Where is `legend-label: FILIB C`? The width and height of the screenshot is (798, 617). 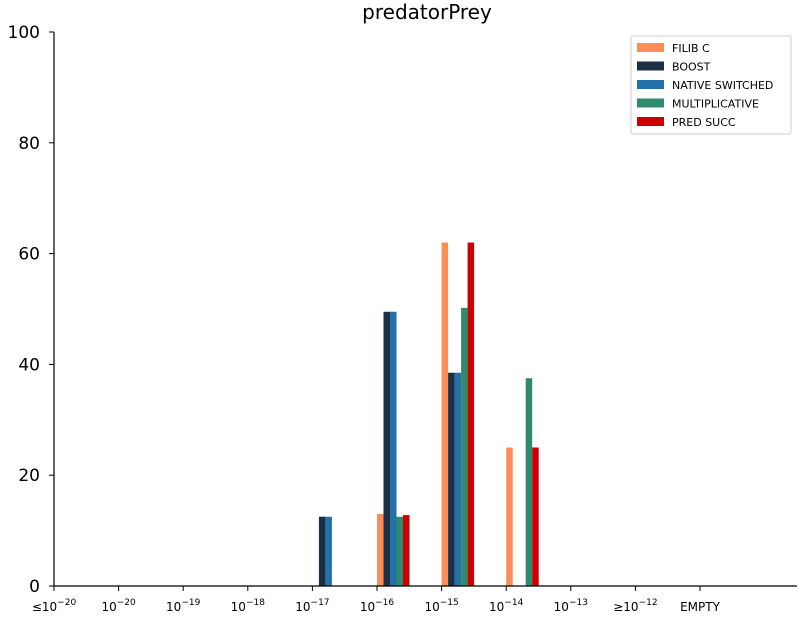 legend-label: FILIB C is located at coordinates (691, 48).